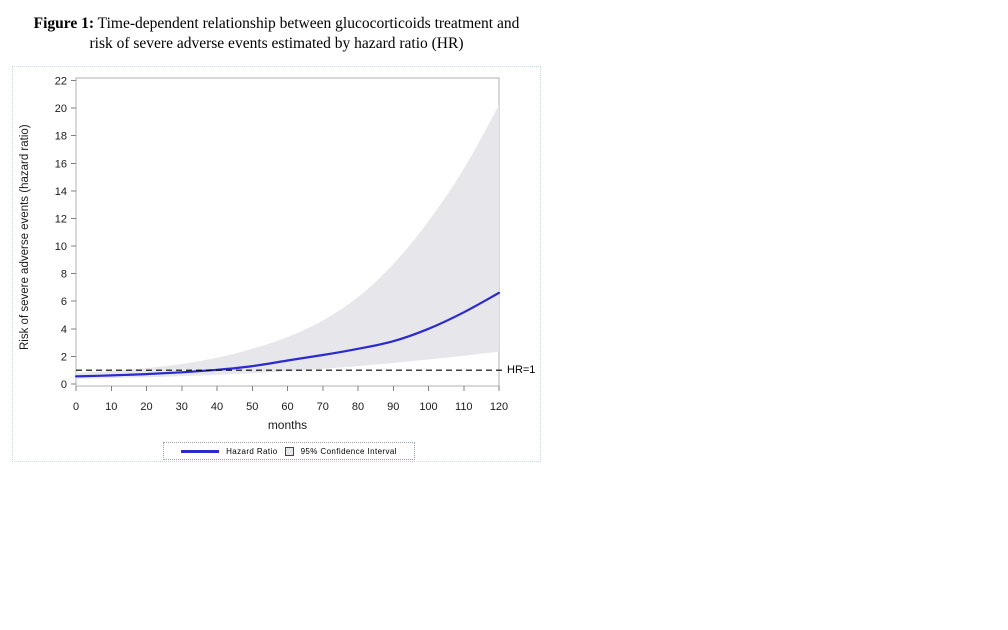  I want to click on confidence-interval-swatch, so click(289, 451).